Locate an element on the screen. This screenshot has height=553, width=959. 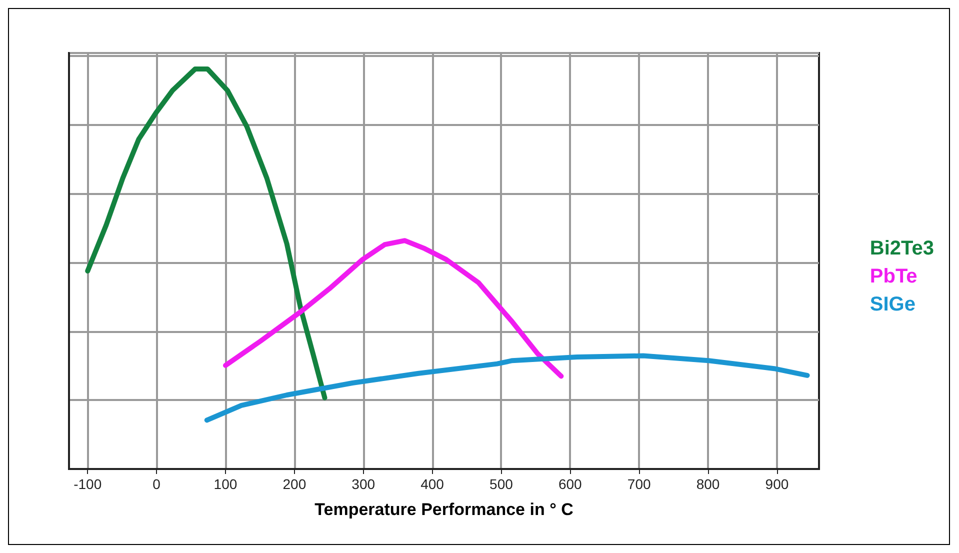
x-tick-label: 0 is located at coordinates (156, 484).